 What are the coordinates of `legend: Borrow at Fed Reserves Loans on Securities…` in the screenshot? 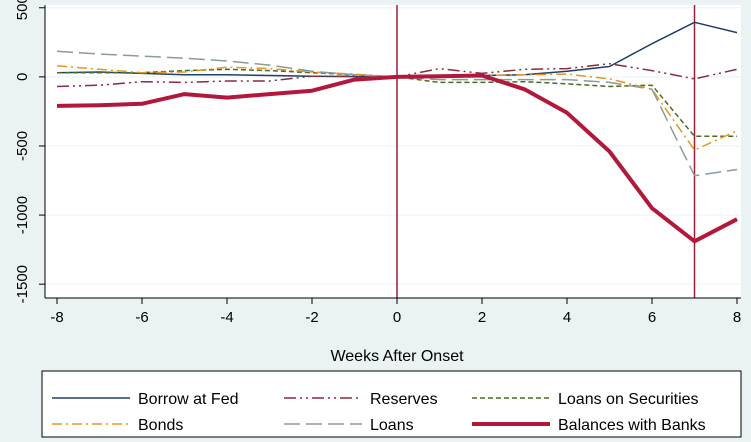 It's located at (379, 412).